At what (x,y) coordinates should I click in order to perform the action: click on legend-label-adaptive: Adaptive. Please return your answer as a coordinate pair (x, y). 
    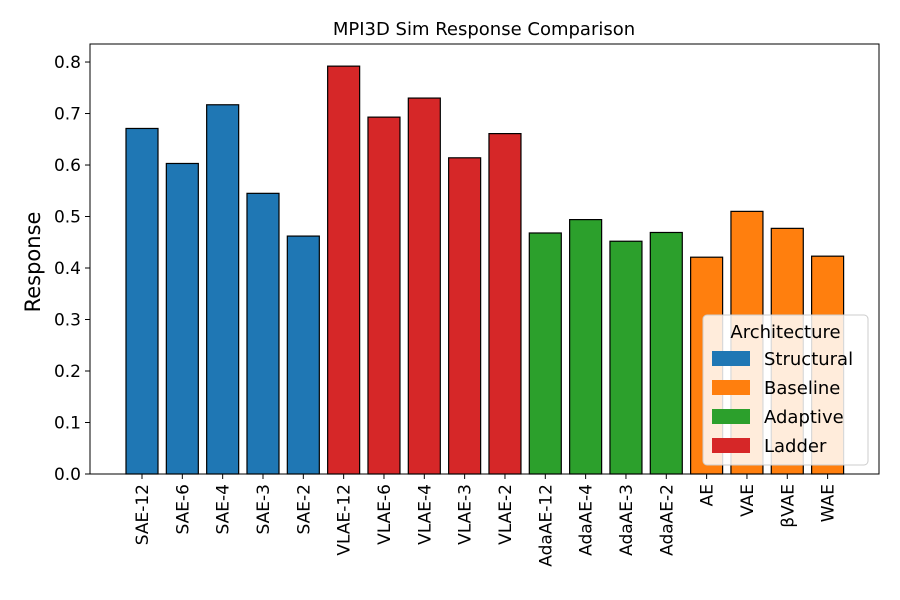
    Looking at the image, I should click on (804, 417).